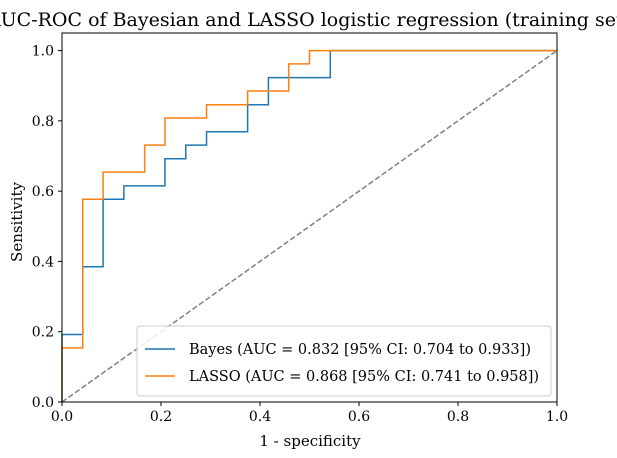 Image resolution: width=617 pixels, height=458 pixels. Describe the element at coordinates (260, 417) in the screenshot. I see `x-tick-label: 0.4` at that location.